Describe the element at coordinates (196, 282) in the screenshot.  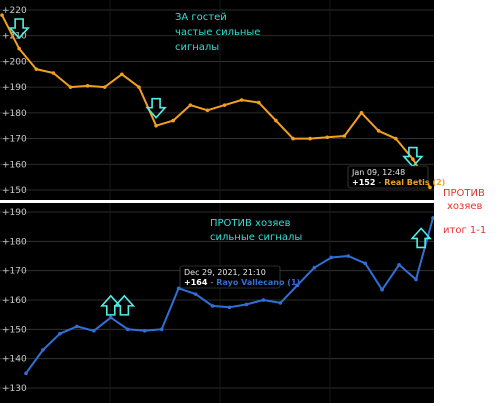
I see `bottom-tooltip-value: +164` at that location.